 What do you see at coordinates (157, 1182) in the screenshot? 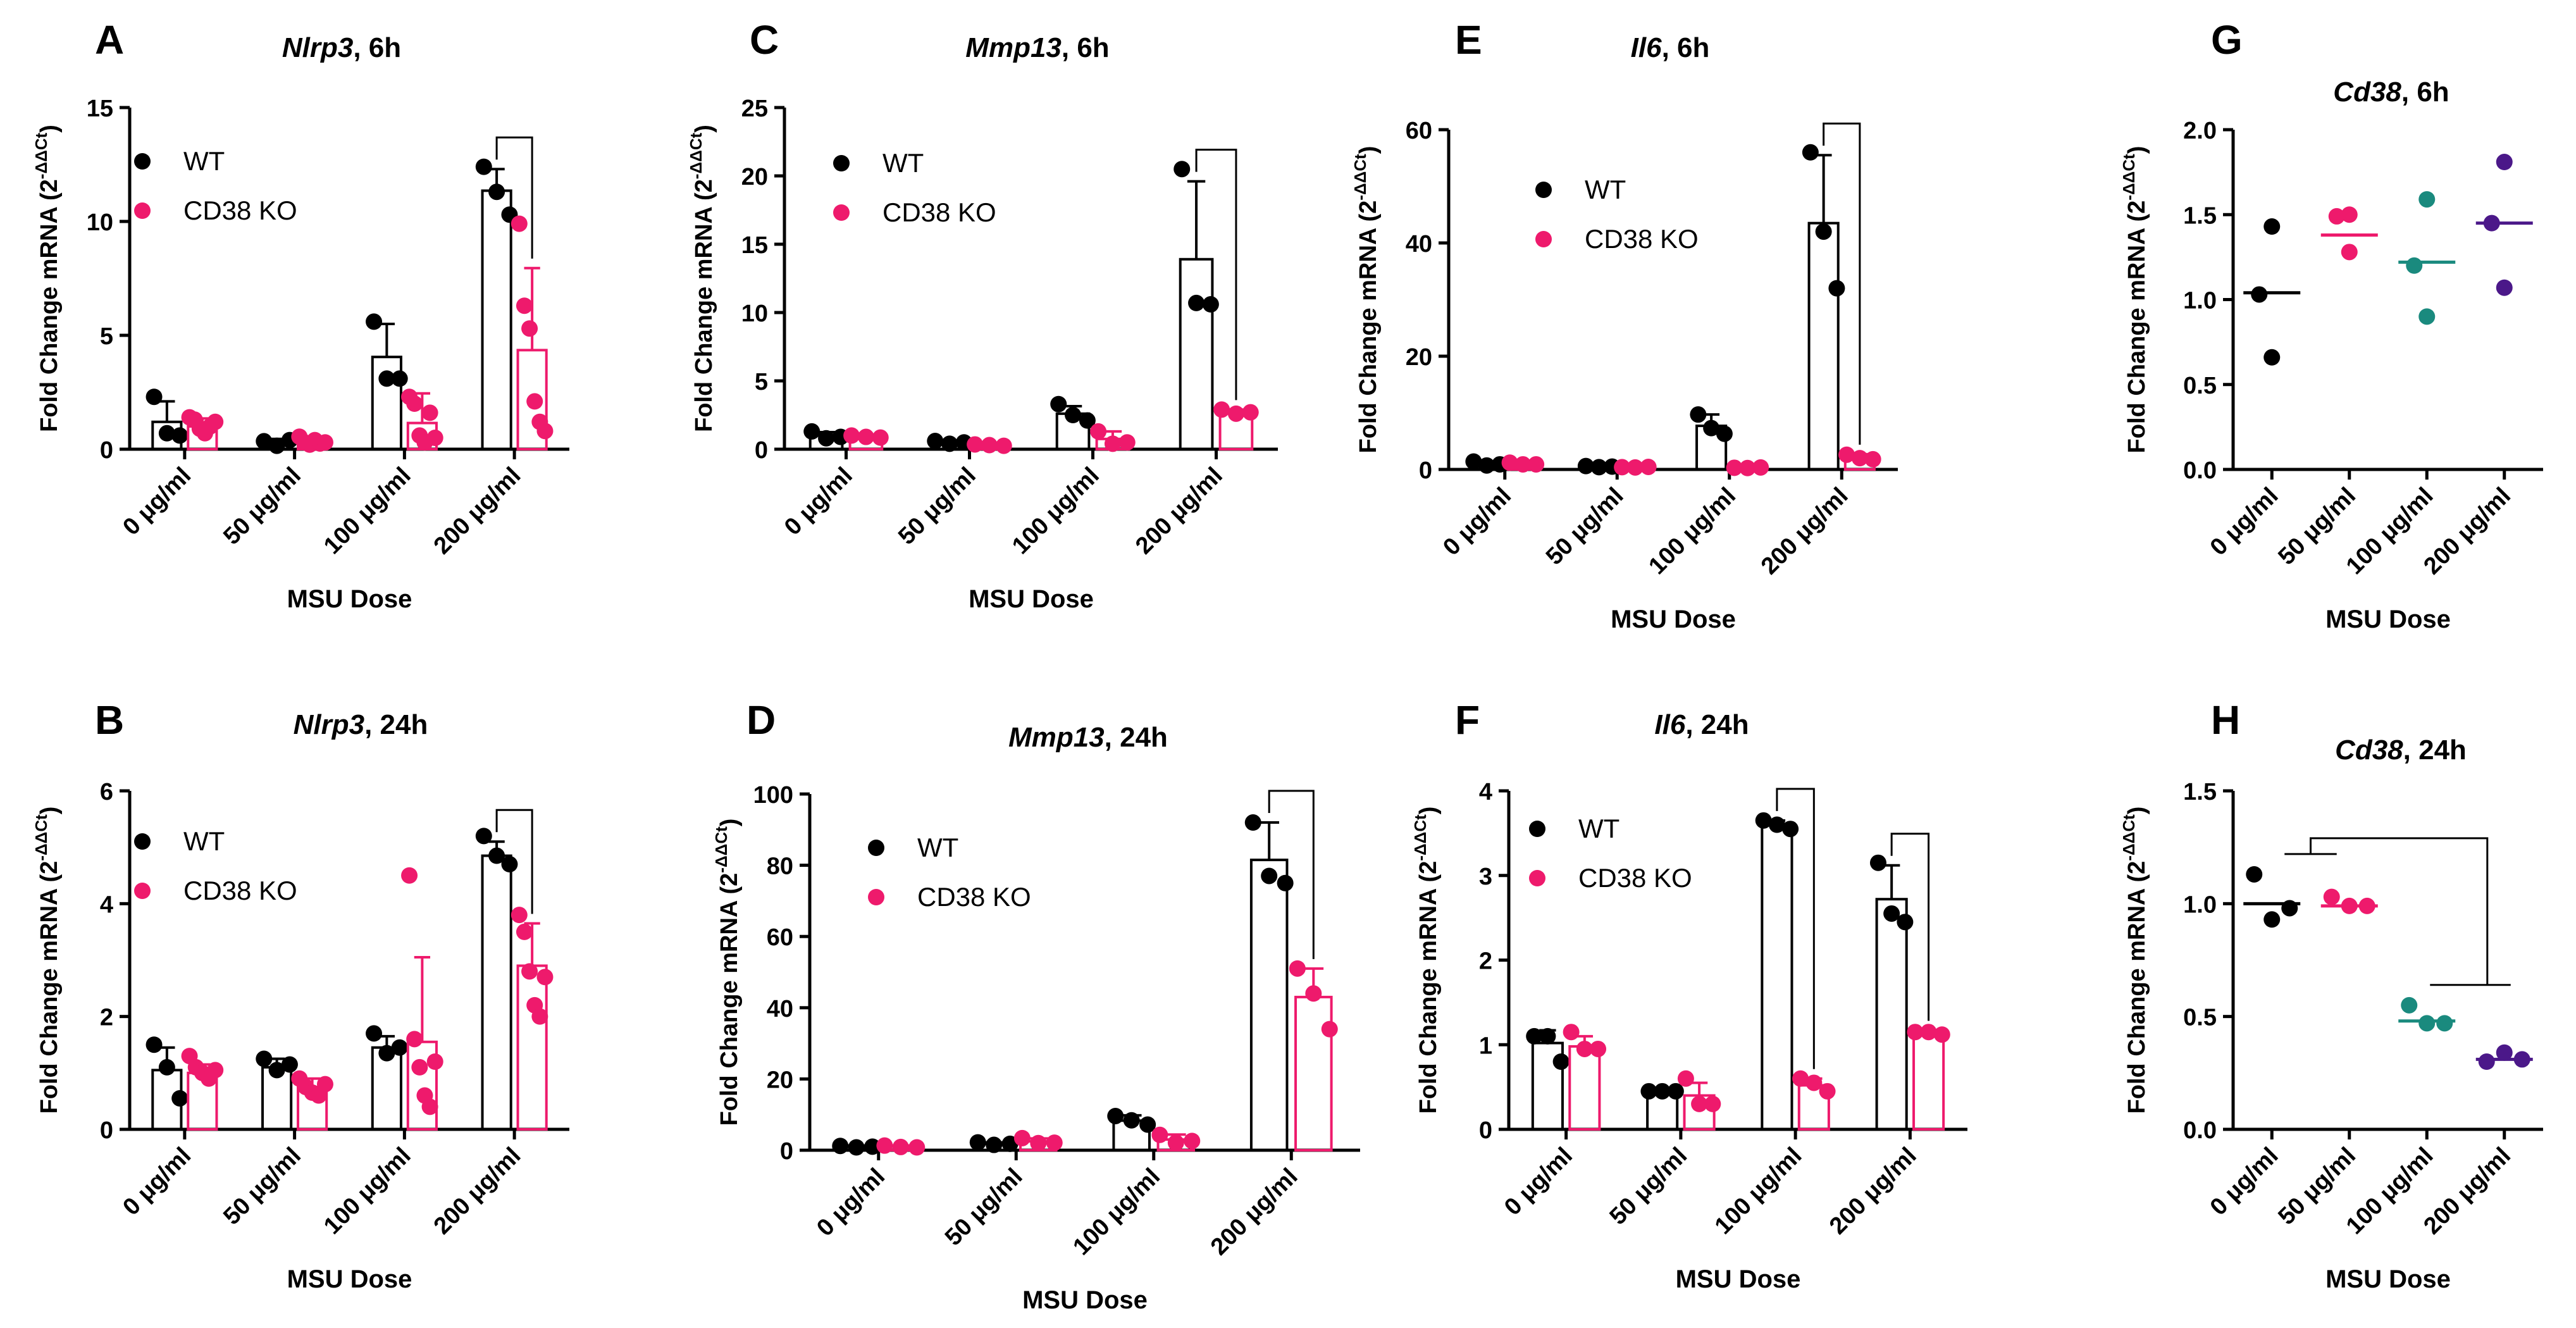
I see `x-tick-label: 0 μg/ml` at bounding box center [157, 1182].